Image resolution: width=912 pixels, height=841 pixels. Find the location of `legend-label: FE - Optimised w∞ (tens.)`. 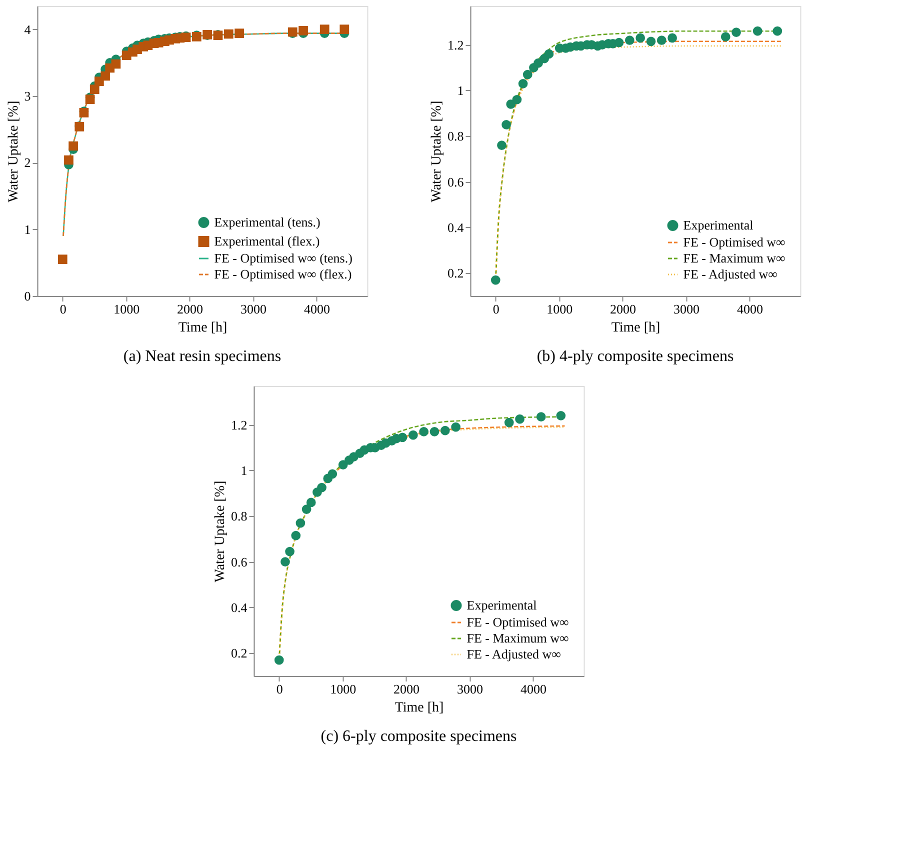

legend-label: FE - Optimised w∞ (tens.) is located at coordinates (283, 258).